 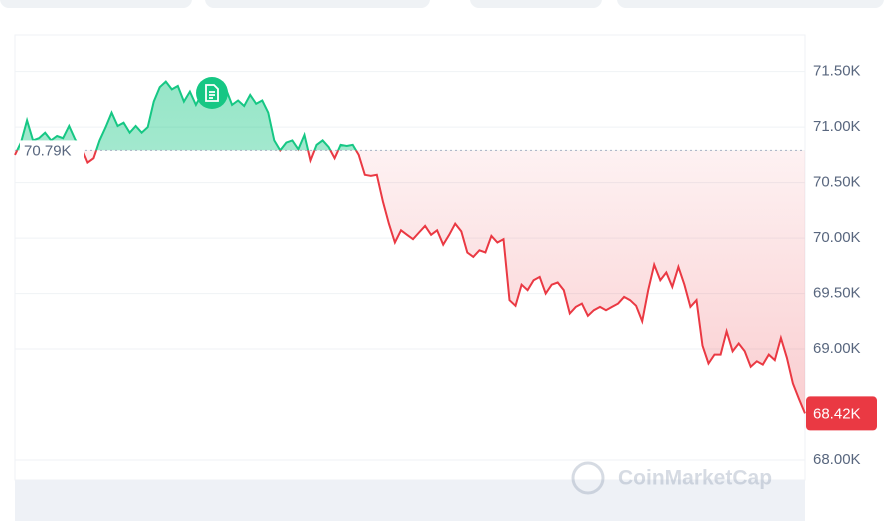 What do you see at coordinates (837, 71) in the screenshot?
I see `y-tick-label: 71.50K` at bounding box center [837, 71].